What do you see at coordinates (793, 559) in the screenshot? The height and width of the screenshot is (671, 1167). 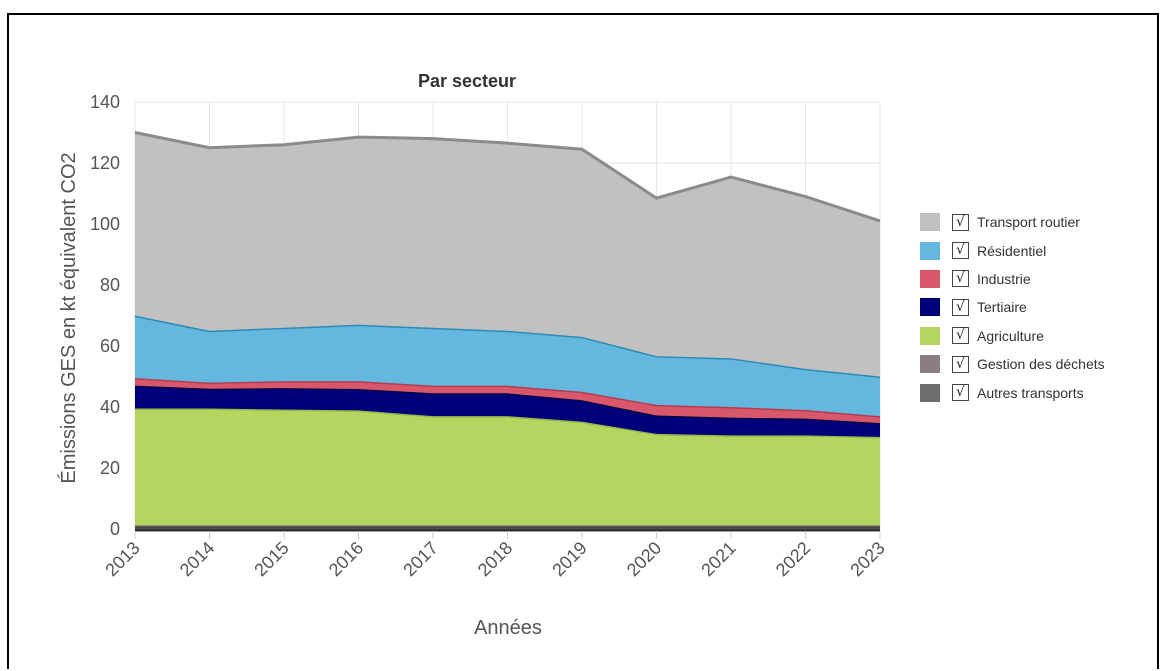 I see `x-tick-label: 2022` at bounding box center [793, 559].